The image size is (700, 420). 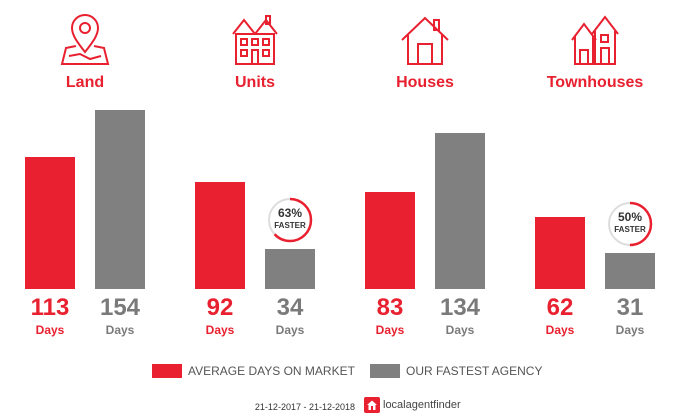 I want to click on house-logo-icon, so click(x=372, y=405).